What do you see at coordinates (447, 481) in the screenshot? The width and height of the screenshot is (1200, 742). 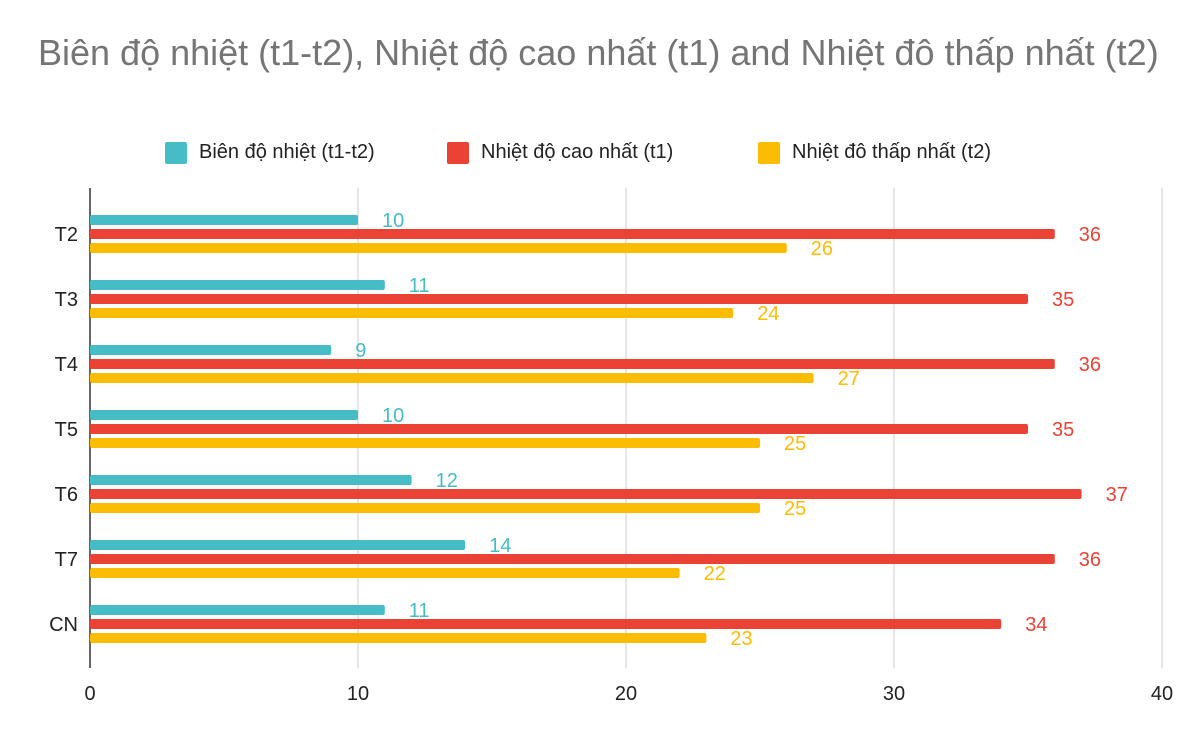 I see `data-label: 12` at bounding box center [447, 481].